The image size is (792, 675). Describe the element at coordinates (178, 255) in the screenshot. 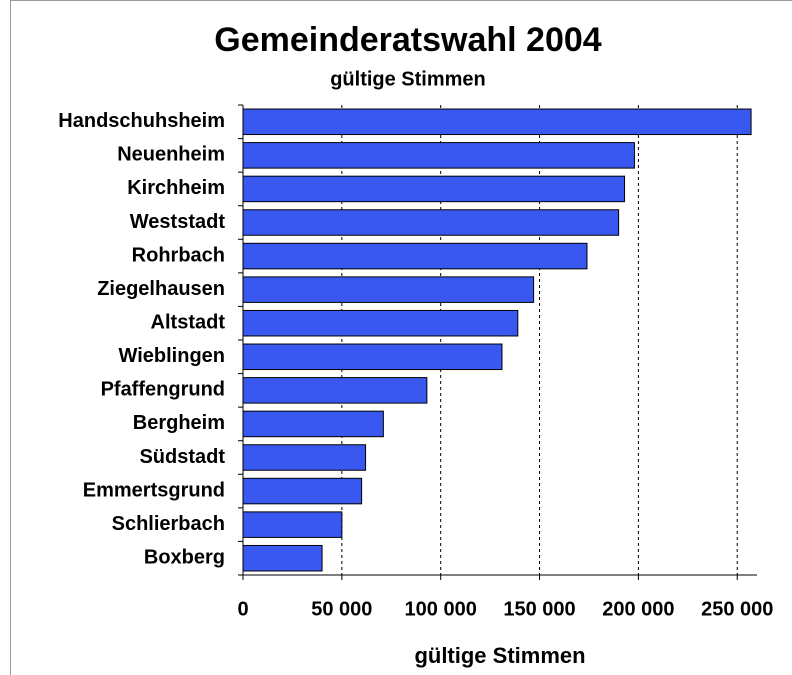

I see `y-tick-label: Rohrbach` at that location.